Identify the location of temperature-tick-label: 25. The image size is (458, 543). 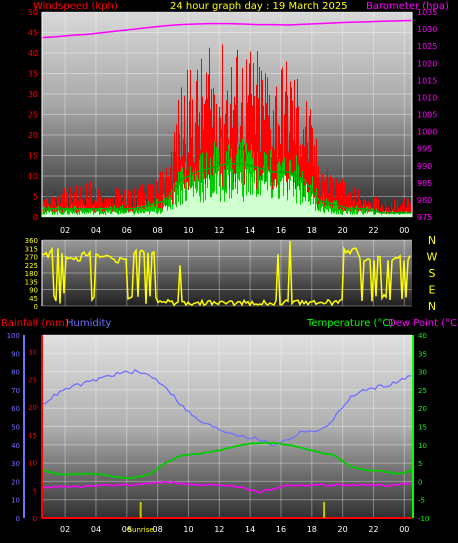
(422, 391).